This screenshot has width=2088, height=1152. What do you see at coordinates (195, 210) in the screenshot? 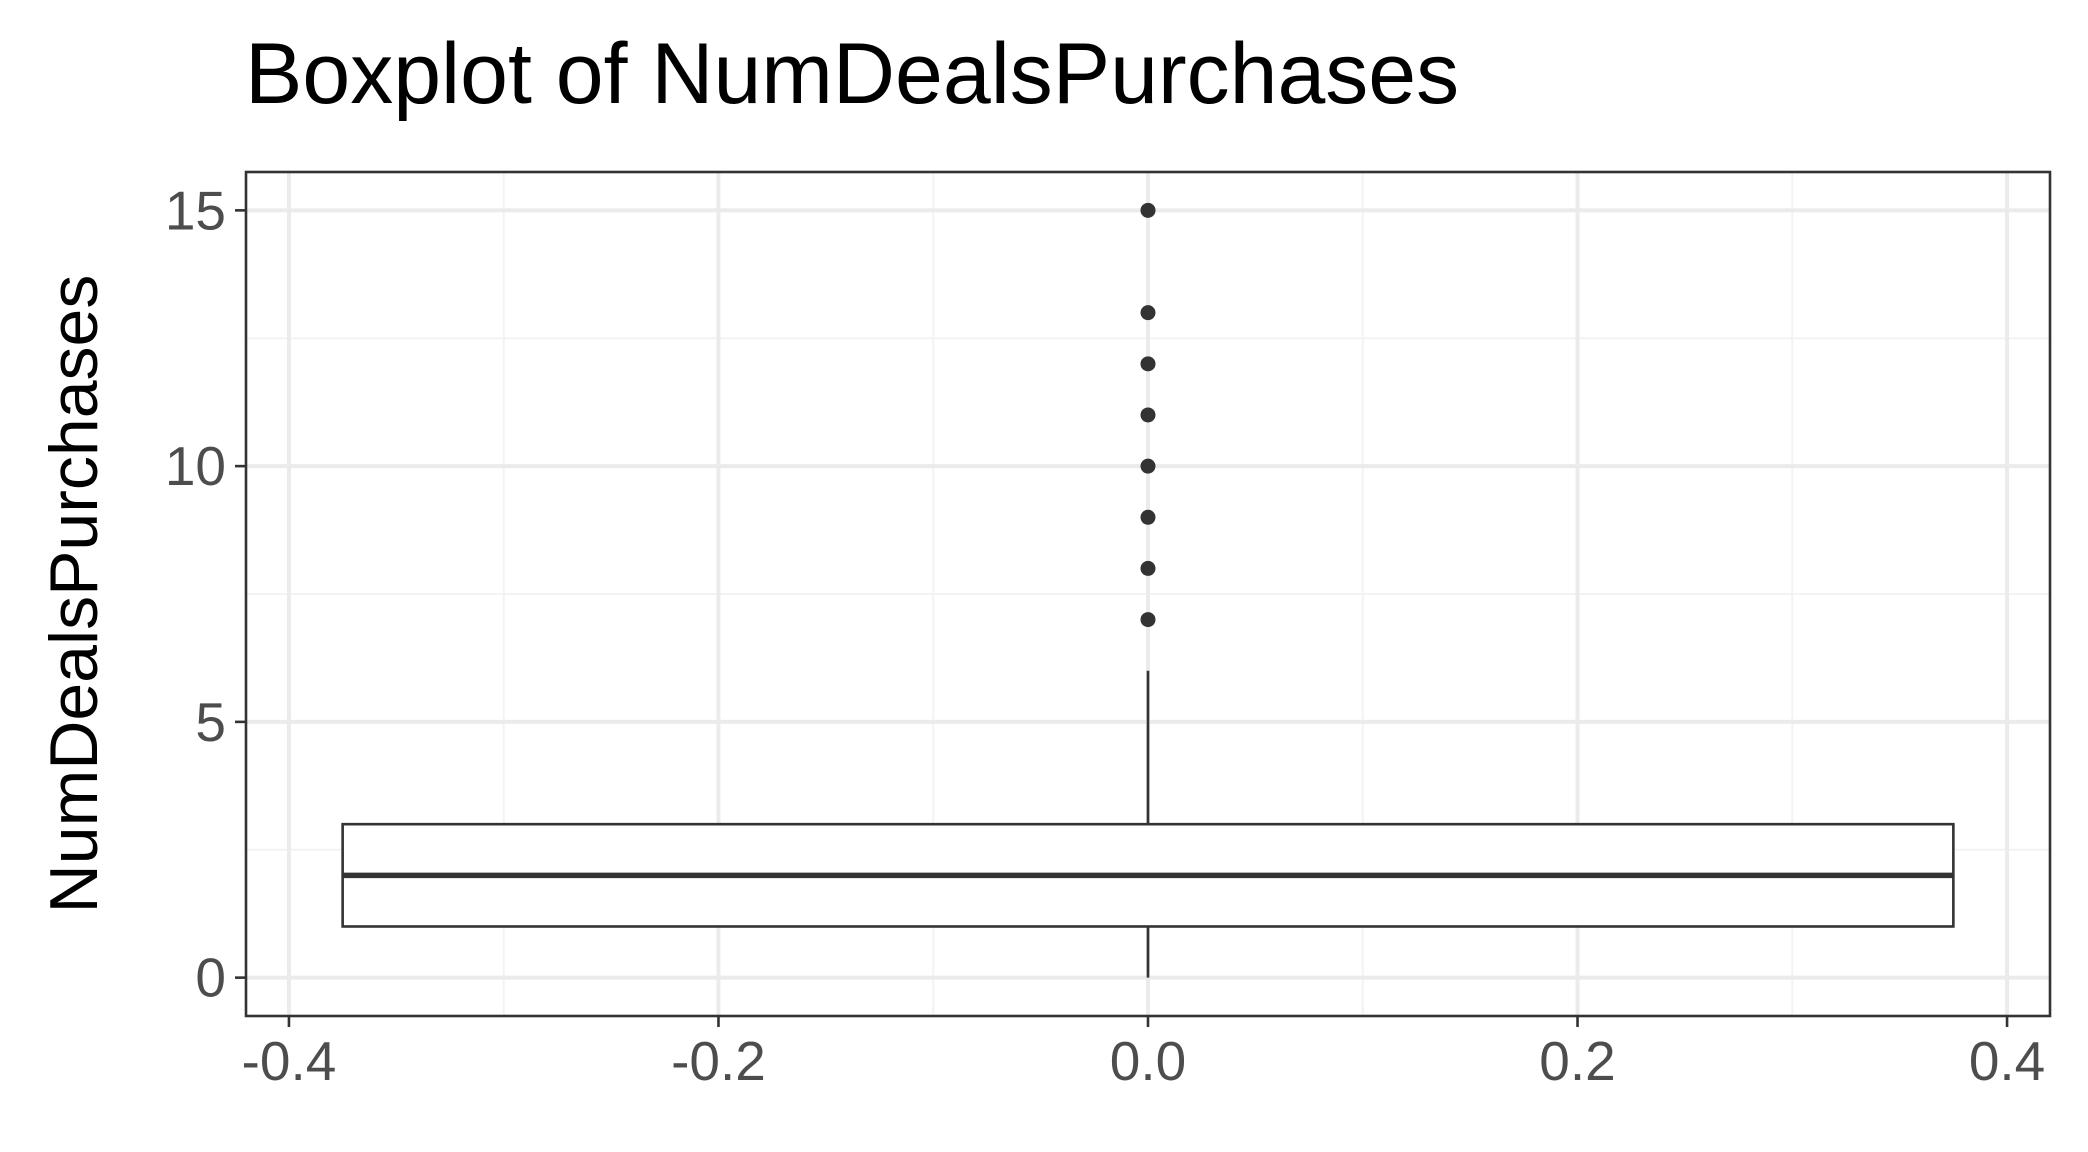
I see `y-tick-label: 15` at bounding box center [195, 210].